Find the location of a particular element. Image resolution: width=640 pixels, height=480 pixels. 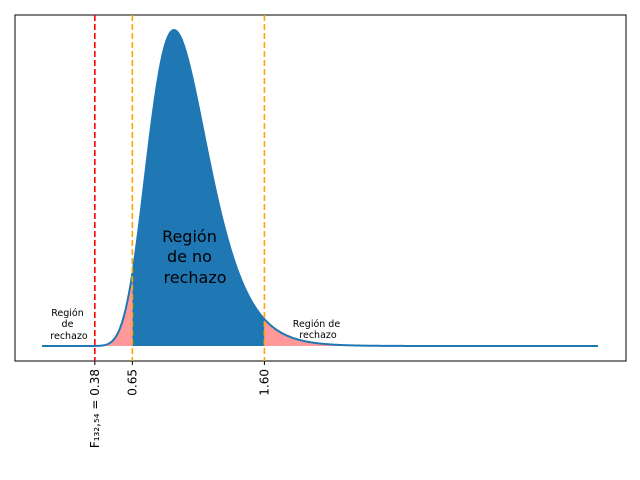

non-reject-area is located at coordinates (198, 188).